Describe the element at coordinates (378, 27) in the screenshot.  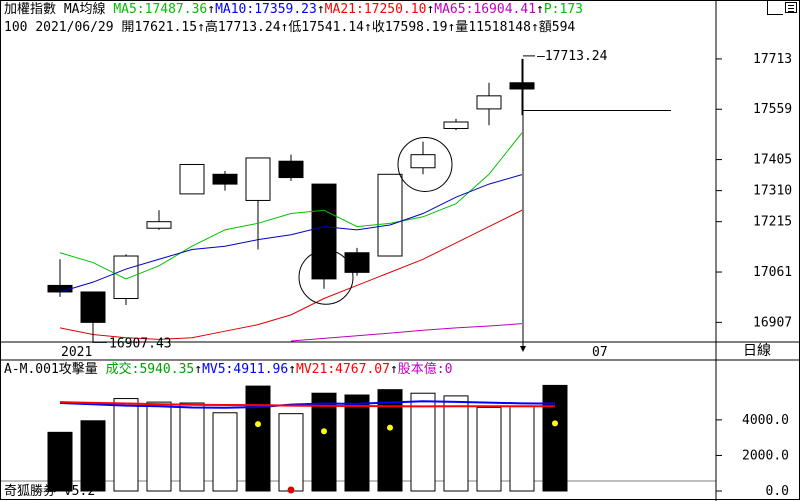
I see `close-label: 收` at that location.